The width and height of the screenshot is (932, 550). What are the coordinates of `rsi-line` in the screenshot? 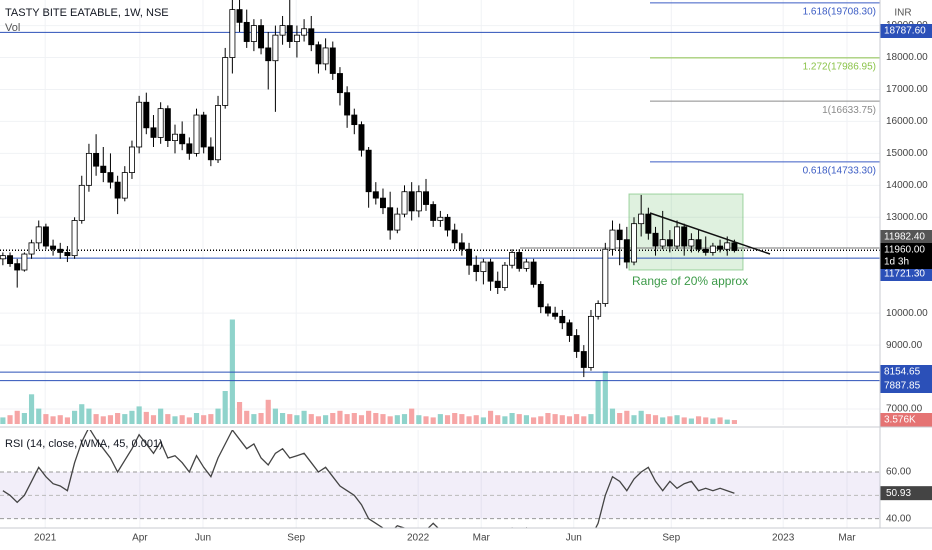 It's located at (368, 479).